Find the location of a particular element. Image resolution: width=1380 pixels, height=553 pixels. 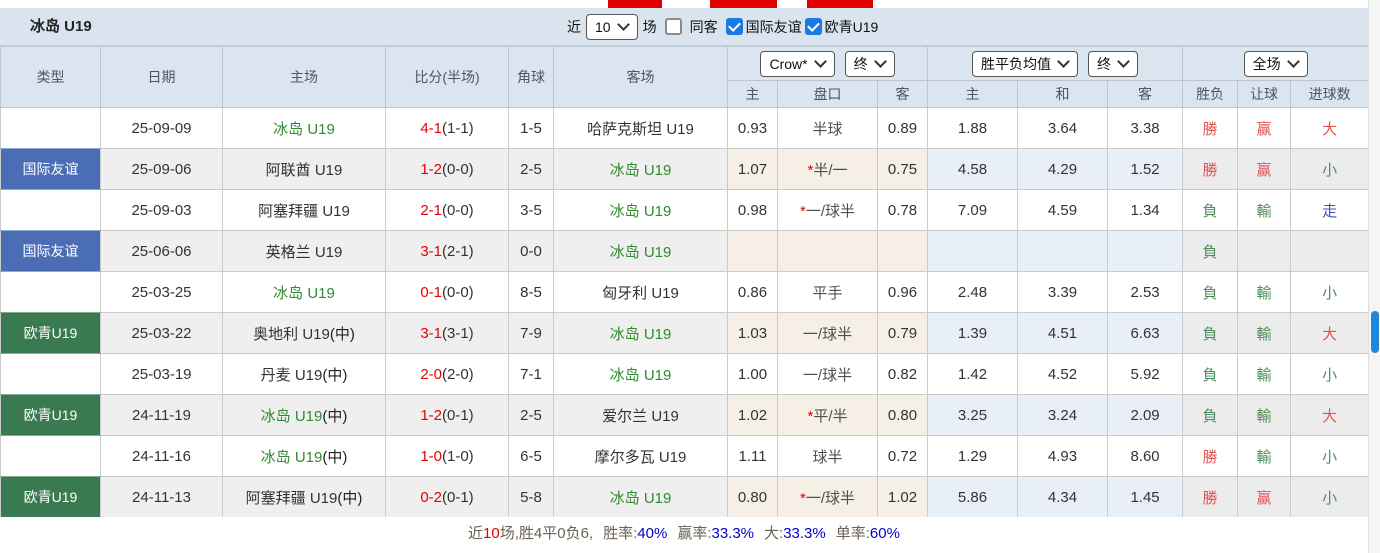

section-header: 冰岛 U19 近 10 场 同客 国际友谊 欧青U19 is located at coordinates (690, 27).